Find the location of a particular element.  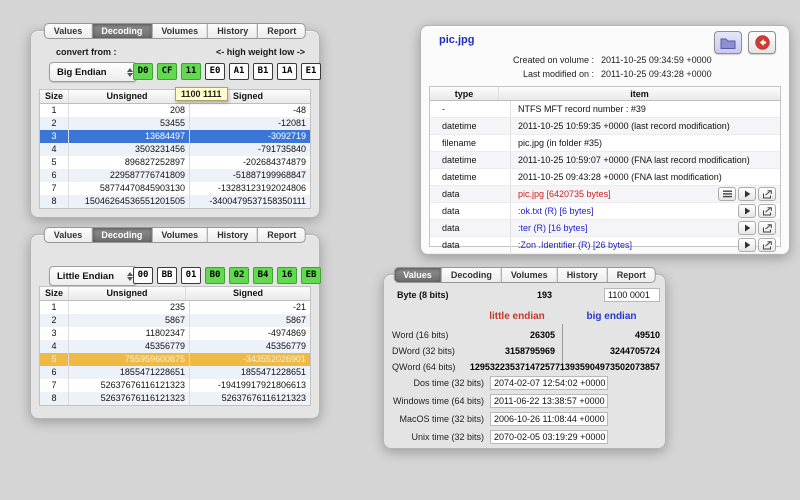

hex-byte: E0 is located at coordinates (215, 71).